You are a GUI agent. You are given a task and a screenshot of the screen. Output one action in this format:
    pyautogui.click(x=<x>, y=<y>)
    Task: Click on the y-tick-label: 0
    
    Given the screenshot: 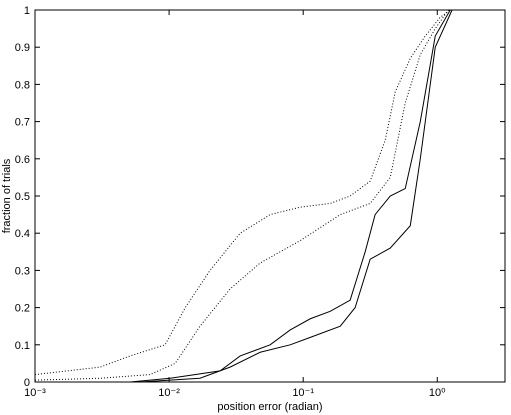 What is the action you would take?
    pyautogui.click(x=27, y=383)
    